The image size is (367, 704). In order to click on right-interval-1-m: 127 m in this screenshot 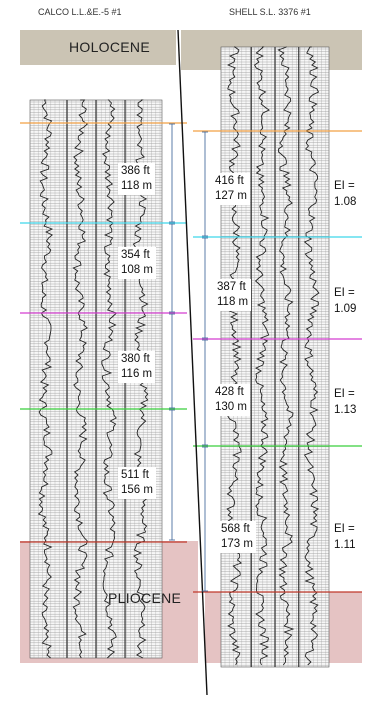, I will do `click(231, 196)`.